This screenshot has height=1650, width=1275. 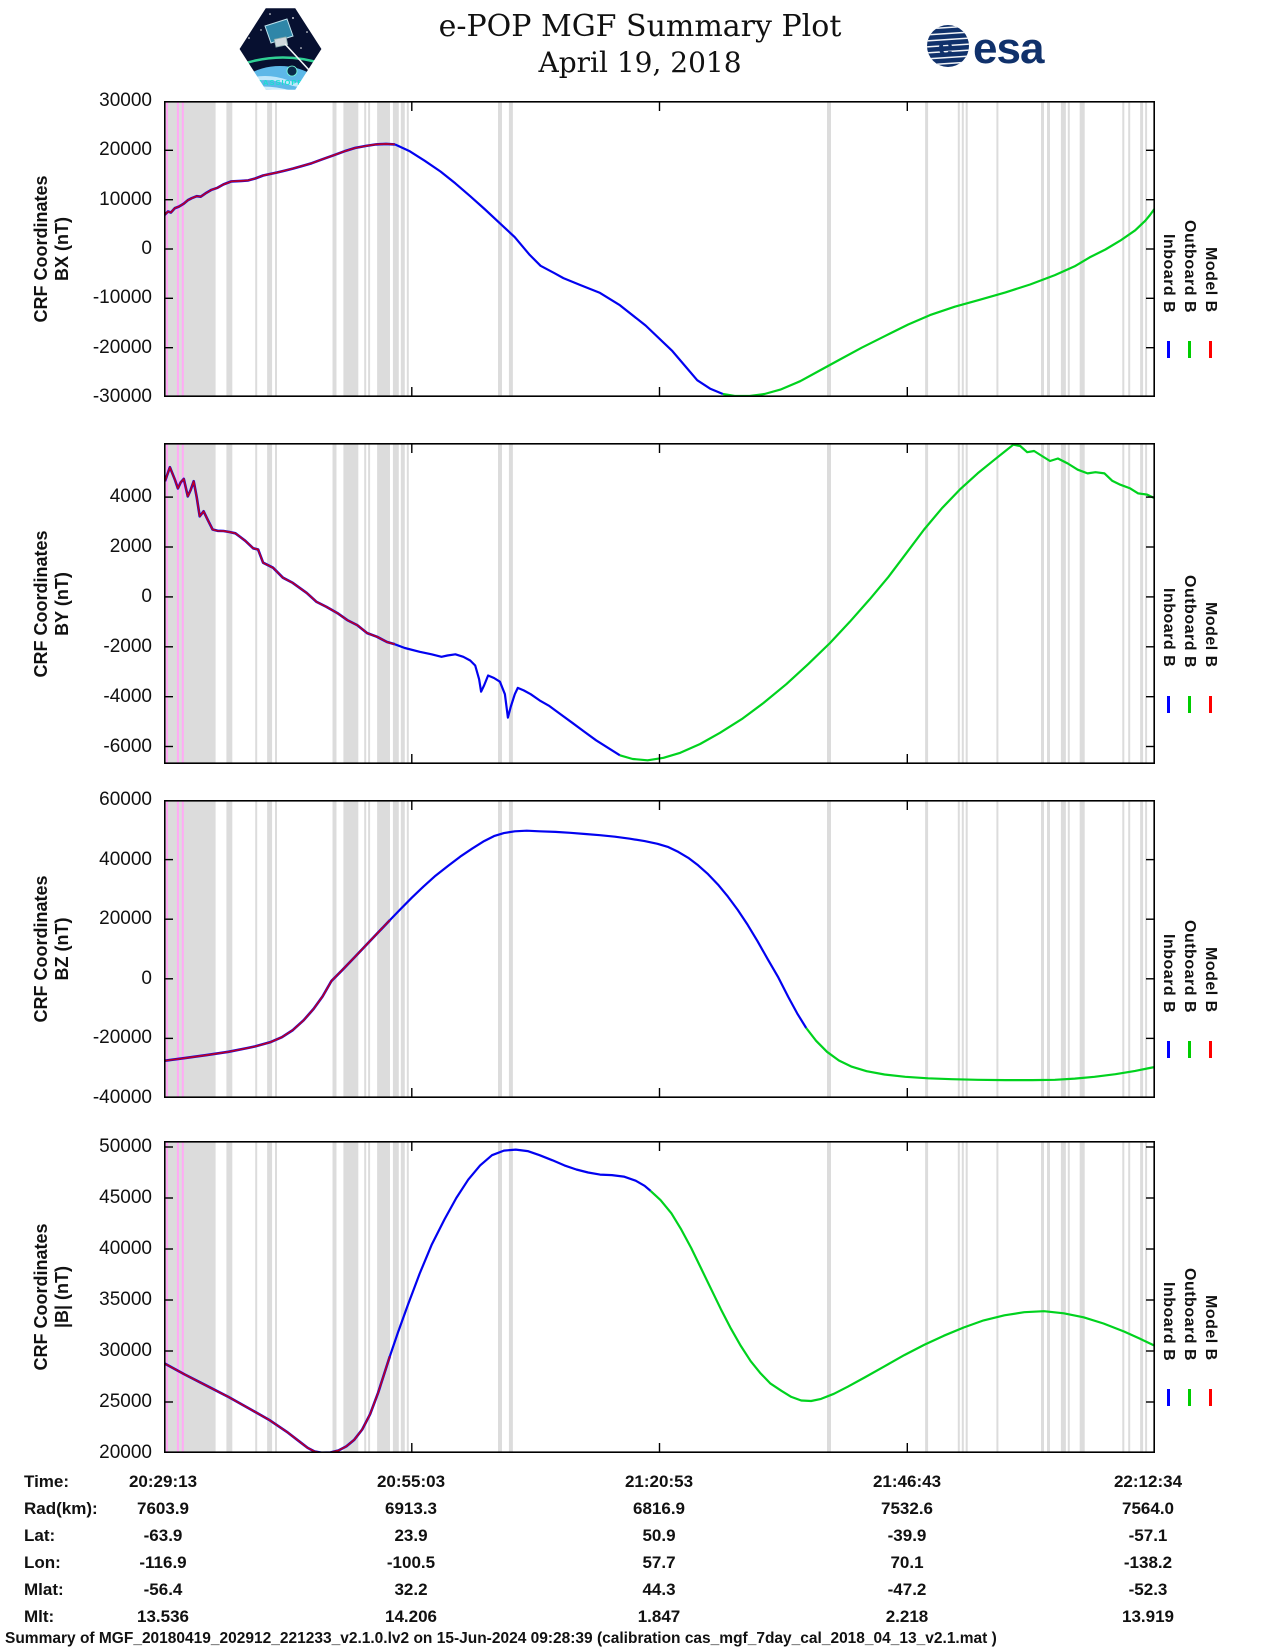 I want to click on patch-artwork: CASSIOPE, so click(x=280, y=49).